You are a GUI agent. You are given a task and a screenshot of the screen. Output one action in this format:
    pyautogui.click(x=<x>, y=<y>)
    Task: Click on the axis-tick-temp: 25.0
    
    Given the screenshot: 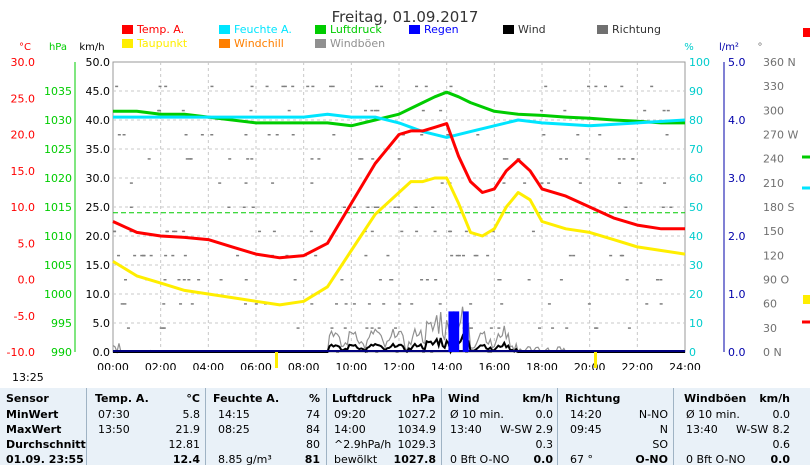 What is the action you would take?
    pyautogui.click(x=23, y=98)
    